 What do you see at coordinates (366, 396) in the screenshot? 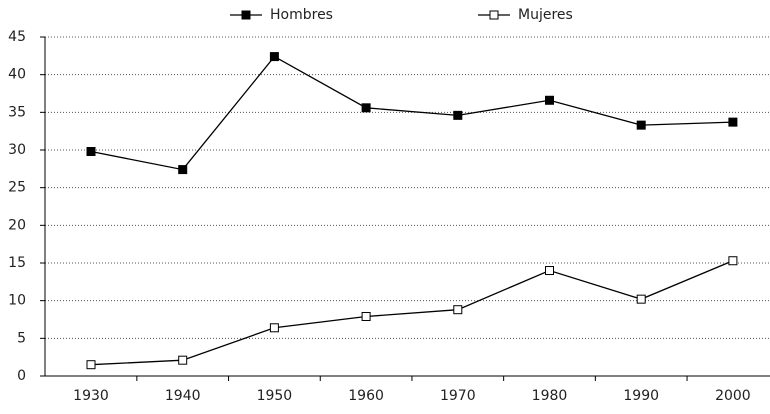
I see `x-tick-label: 1960` at bounding box center [366, 396].